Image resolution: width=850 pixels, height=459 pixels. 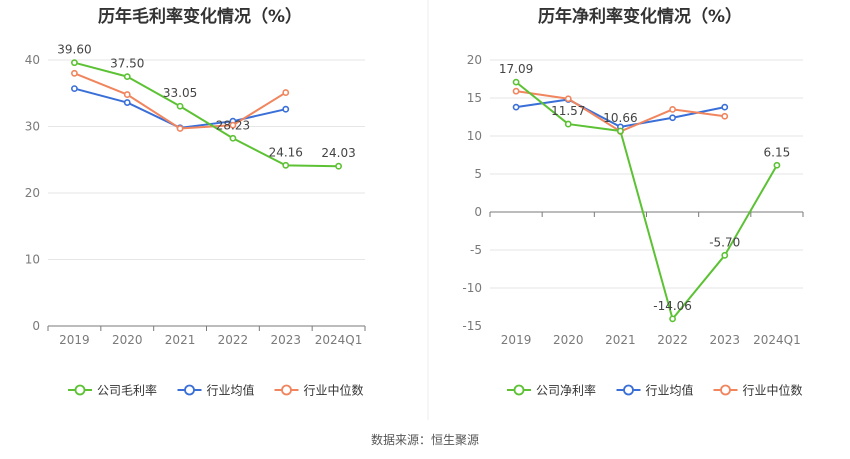 I want to click on legend-label: 公司毛利率, so click(x=127, y=390).